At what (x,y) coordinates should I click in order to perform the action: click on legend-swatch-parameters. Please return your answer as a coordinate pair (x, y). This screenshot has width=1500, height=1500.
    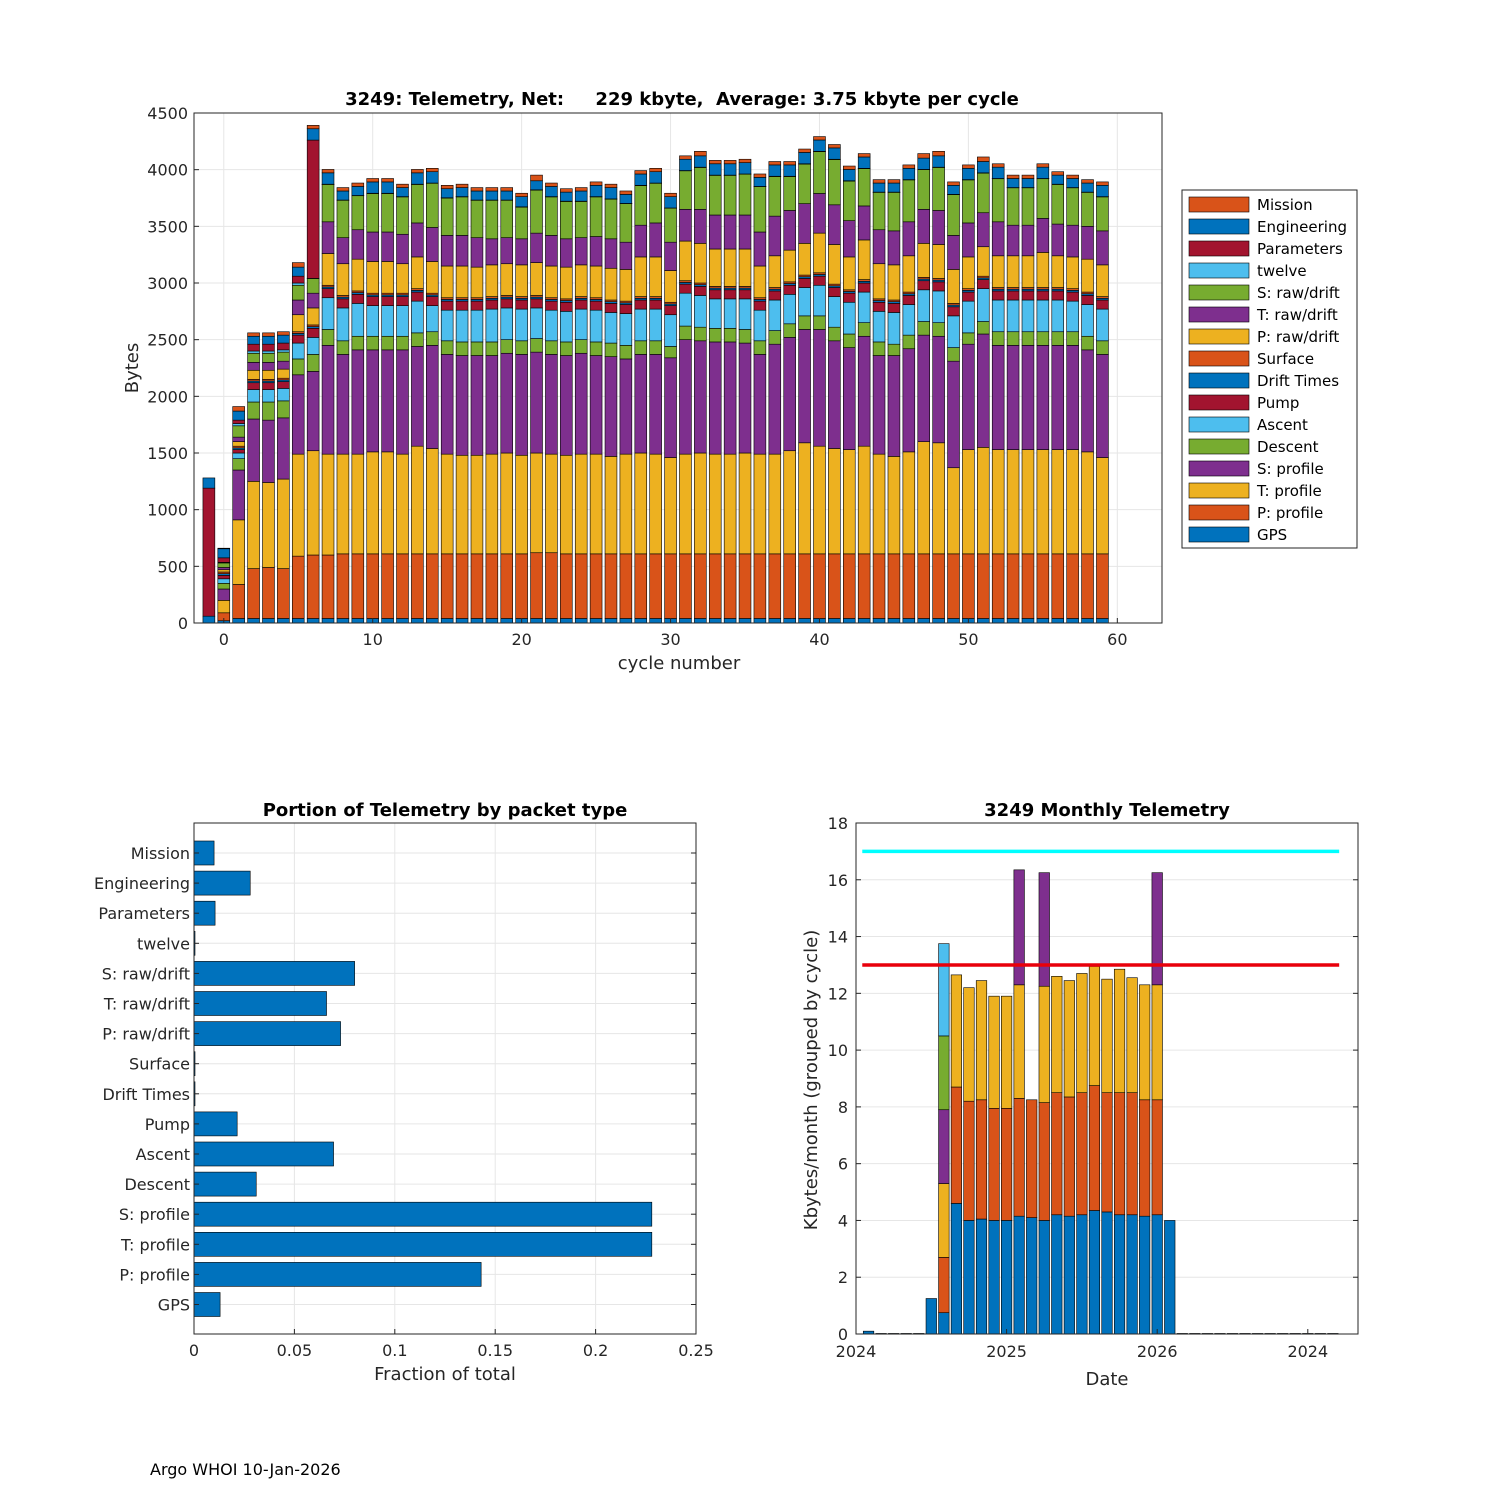
    Looking at the image, I should click on (1219, 248).